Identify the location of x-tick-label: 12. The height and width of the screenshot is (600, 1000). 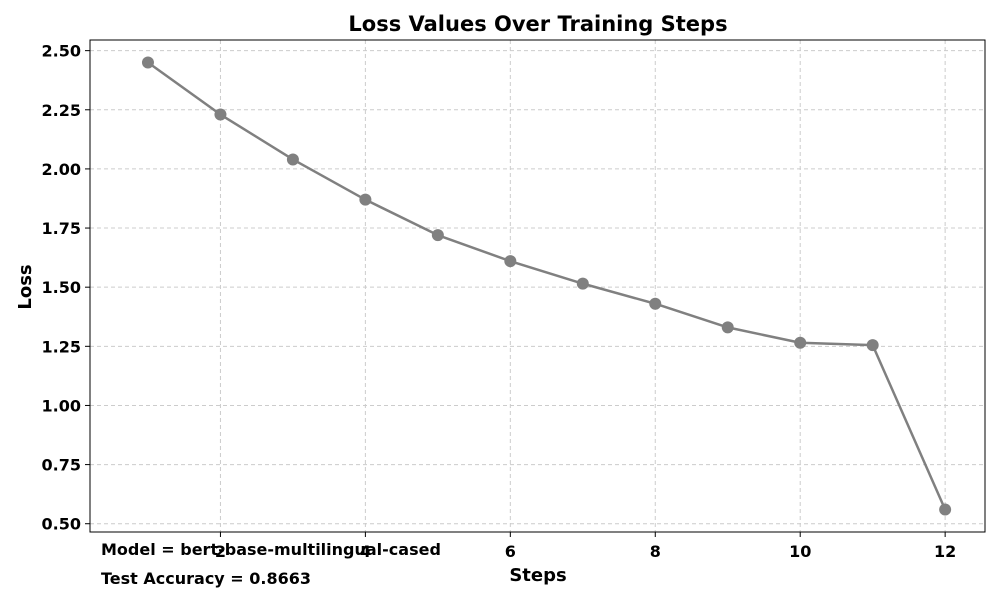
(945, 551).